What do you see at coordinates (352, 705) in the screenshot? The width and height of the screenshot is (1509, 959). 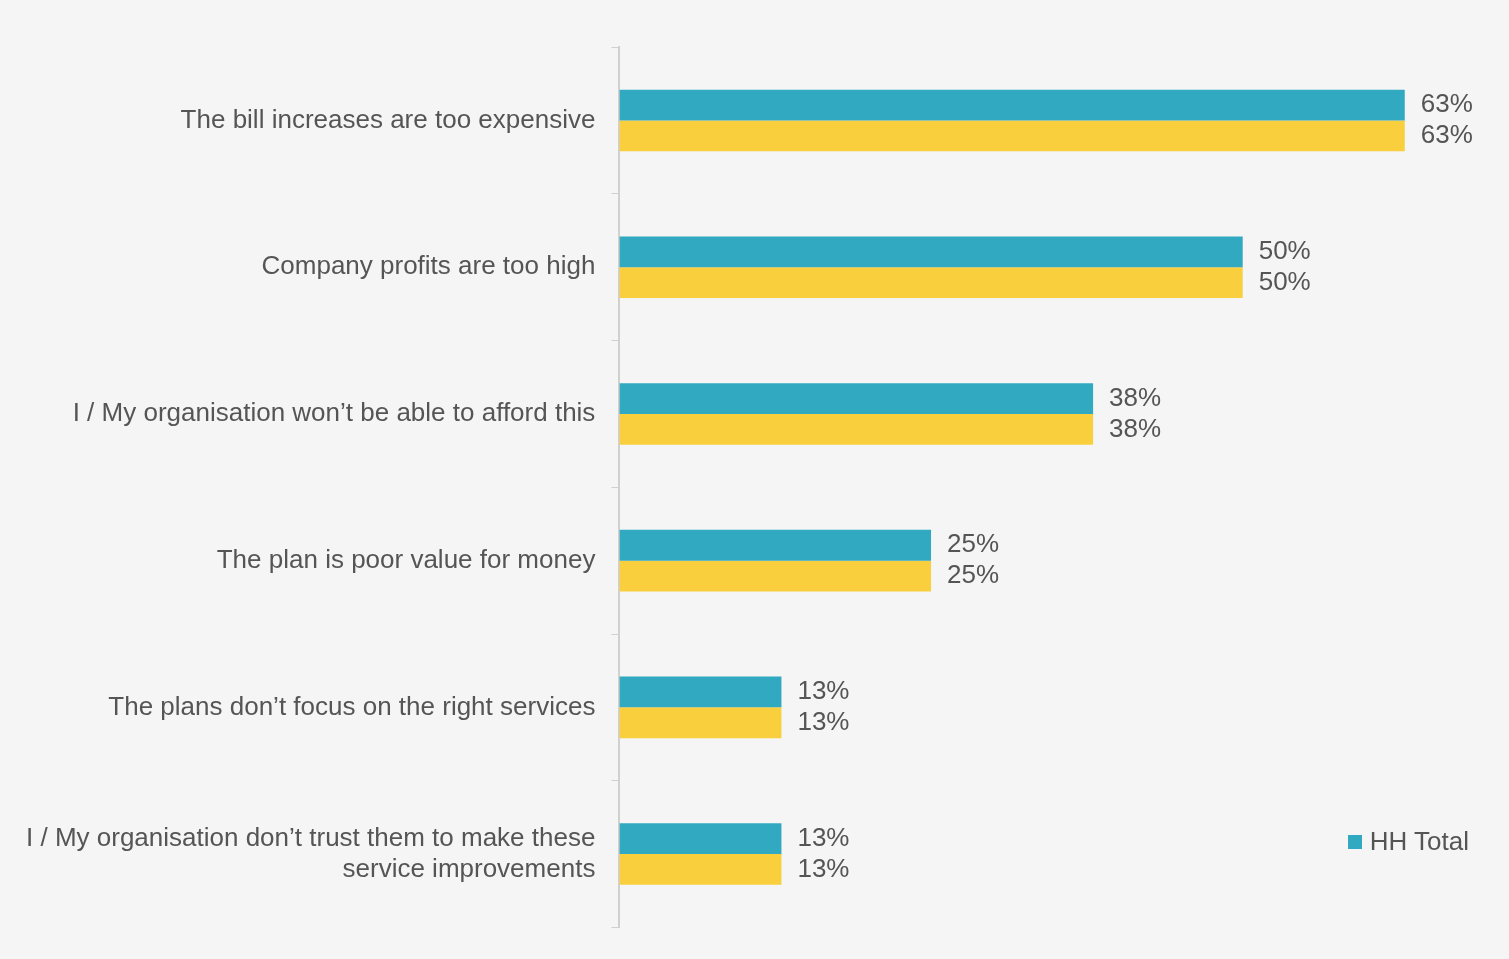 I see `y-tick-label: The plans don’t focus on the right services` at bounding box center [352, 705].